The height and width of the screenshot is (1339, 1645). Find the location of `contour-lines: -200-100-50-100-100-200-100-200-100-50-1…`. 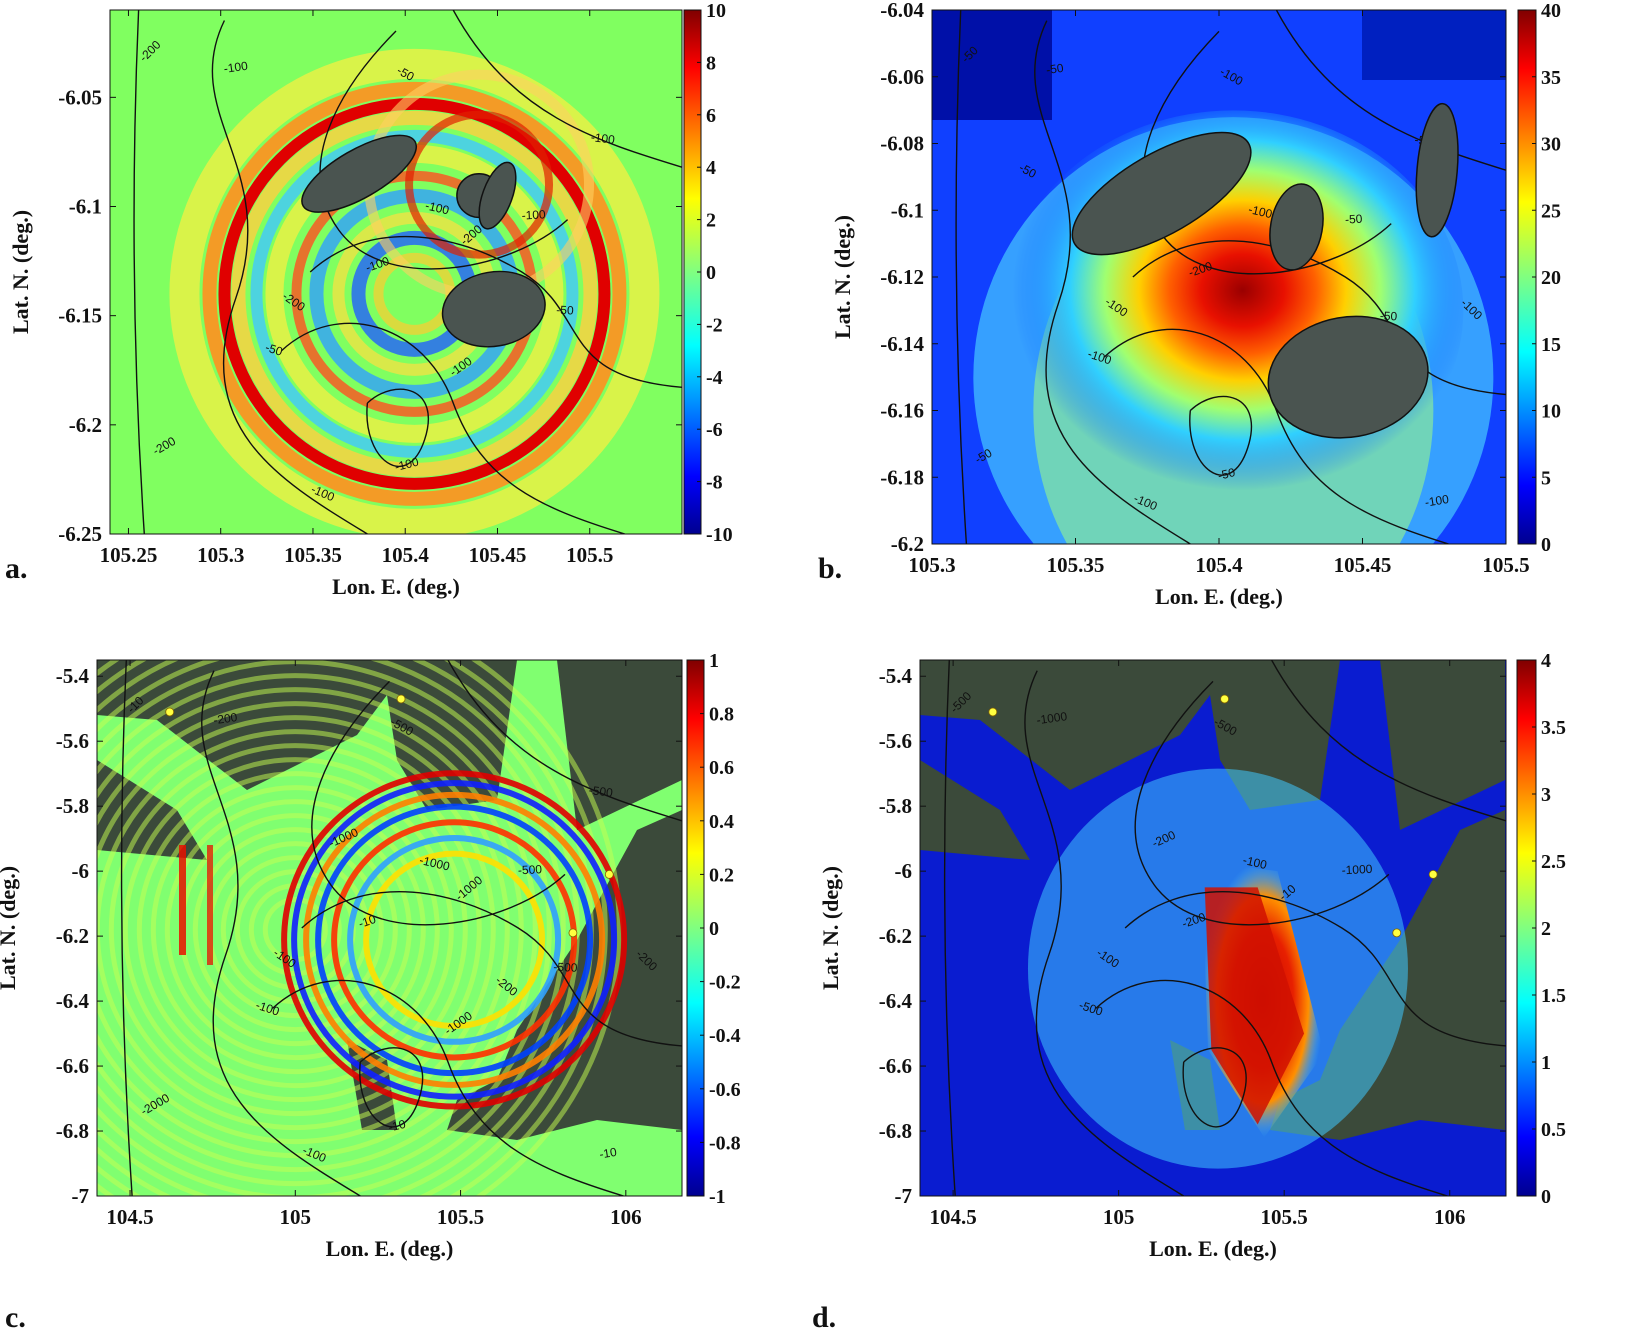

contour-lines: -200-100-50-100-100-200-100-200-100-50-1… is located at coordinates (407, 272).